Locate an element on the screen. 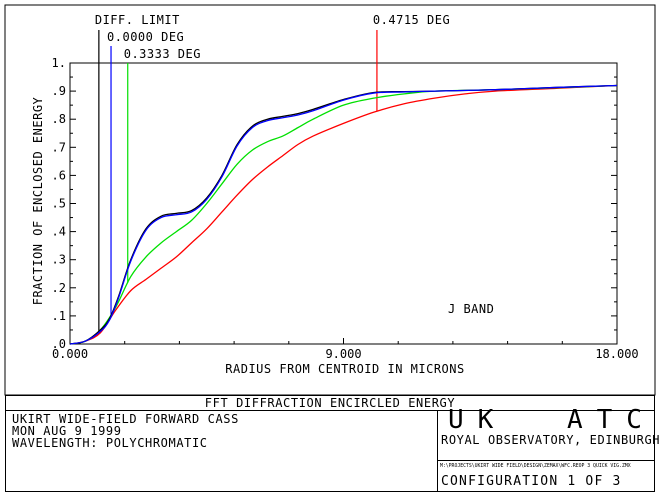 The height and width of the screenshot is (497, 660). y-tick-label: .7 is located at coordinates (59, 147).